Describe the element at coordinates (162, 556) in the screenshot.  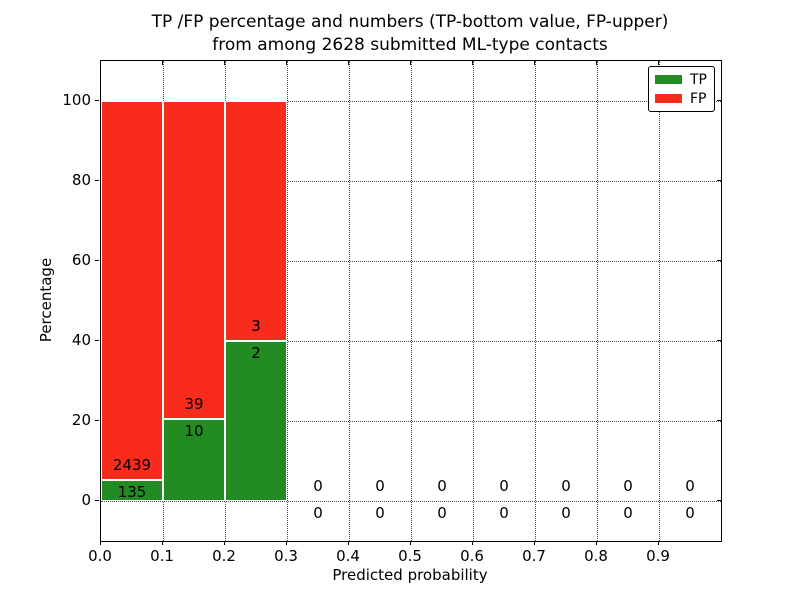
I see `x-tick-label: 0.1` at that location.